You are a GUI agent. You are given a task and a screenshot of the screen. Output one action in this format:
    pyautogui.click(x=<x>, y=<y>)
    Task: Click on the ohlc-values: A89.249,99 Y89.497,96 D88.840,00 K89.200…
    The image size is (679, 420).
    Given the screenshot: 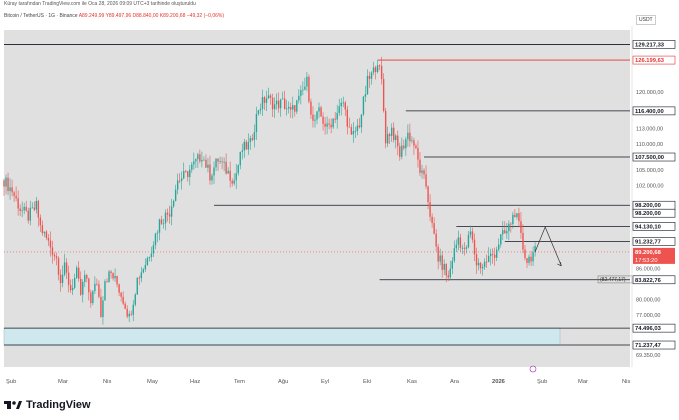 What is the action you would take?
    pyautogui.click(x=151, y=16)
    